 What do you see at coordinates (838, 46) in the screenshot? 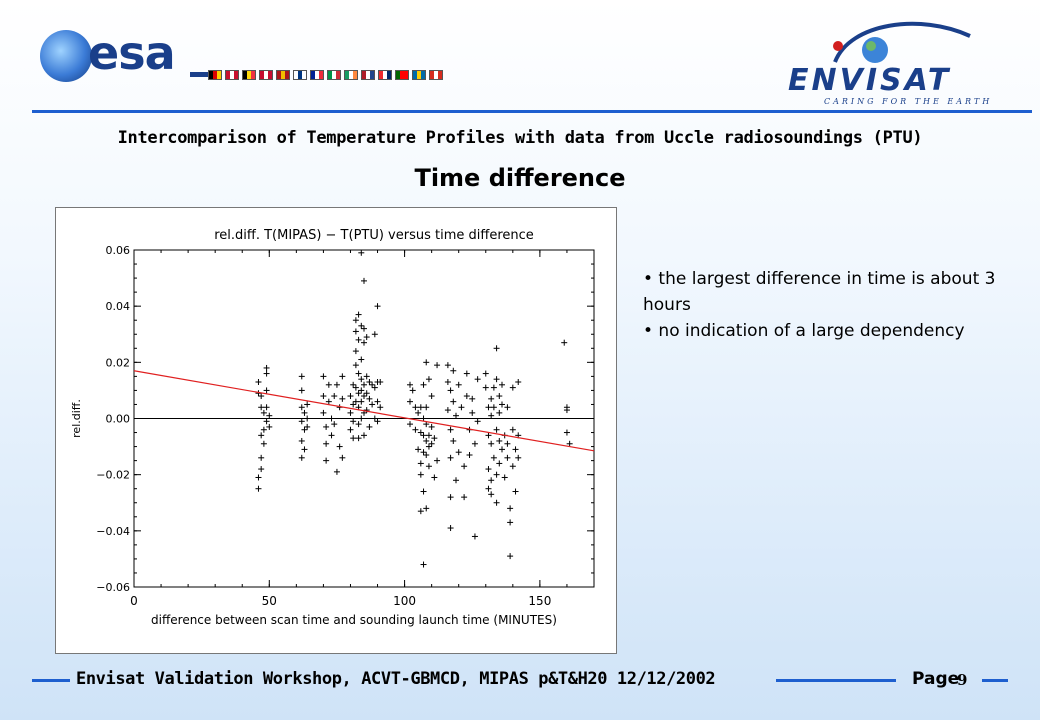
I see `envisat-red-dot-icon` at bounding box center [838, 46].